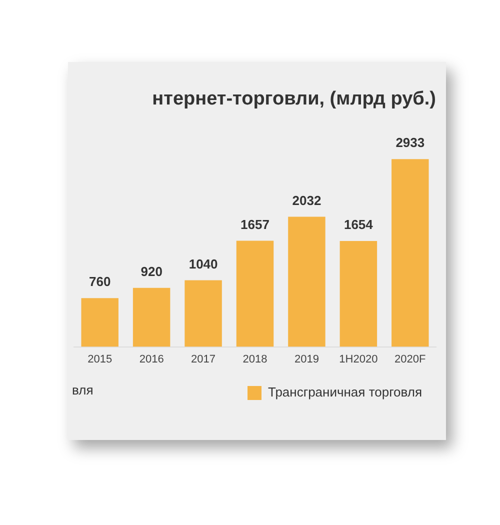 This screenshot has width=500, height=525. Describe the element at coordinates (255, 359) in the screenshot. I see `x-tick-label: 2018` at that location.